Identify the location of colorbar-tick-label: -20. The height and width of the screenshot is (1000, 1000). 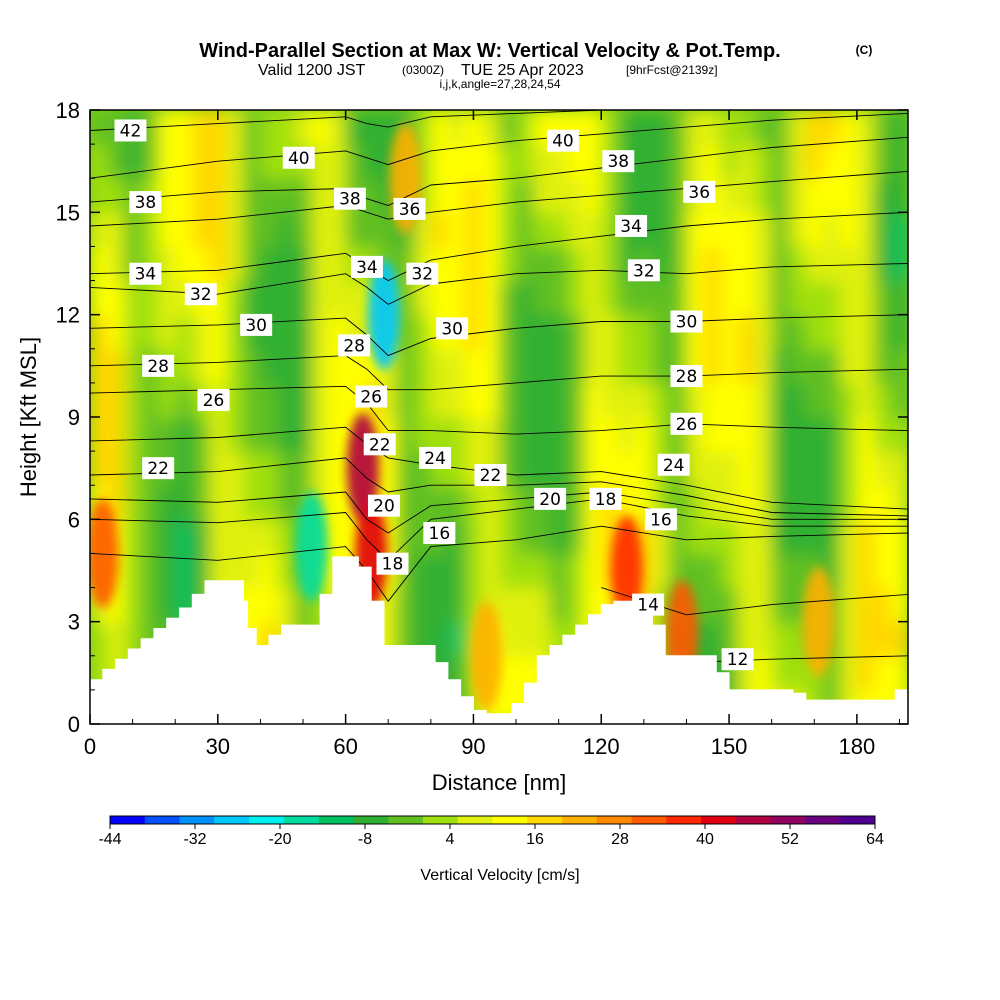
(279, 839).